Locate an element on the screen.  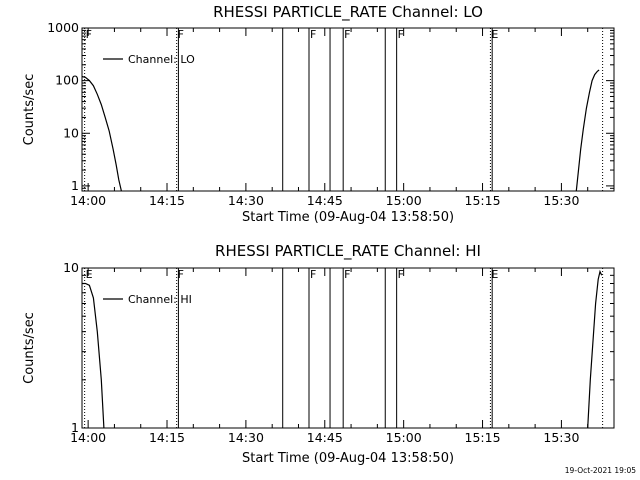
chart-title: RHESSI PARTICLE_RATE Channel: HI is located at coordinates (348, 251).